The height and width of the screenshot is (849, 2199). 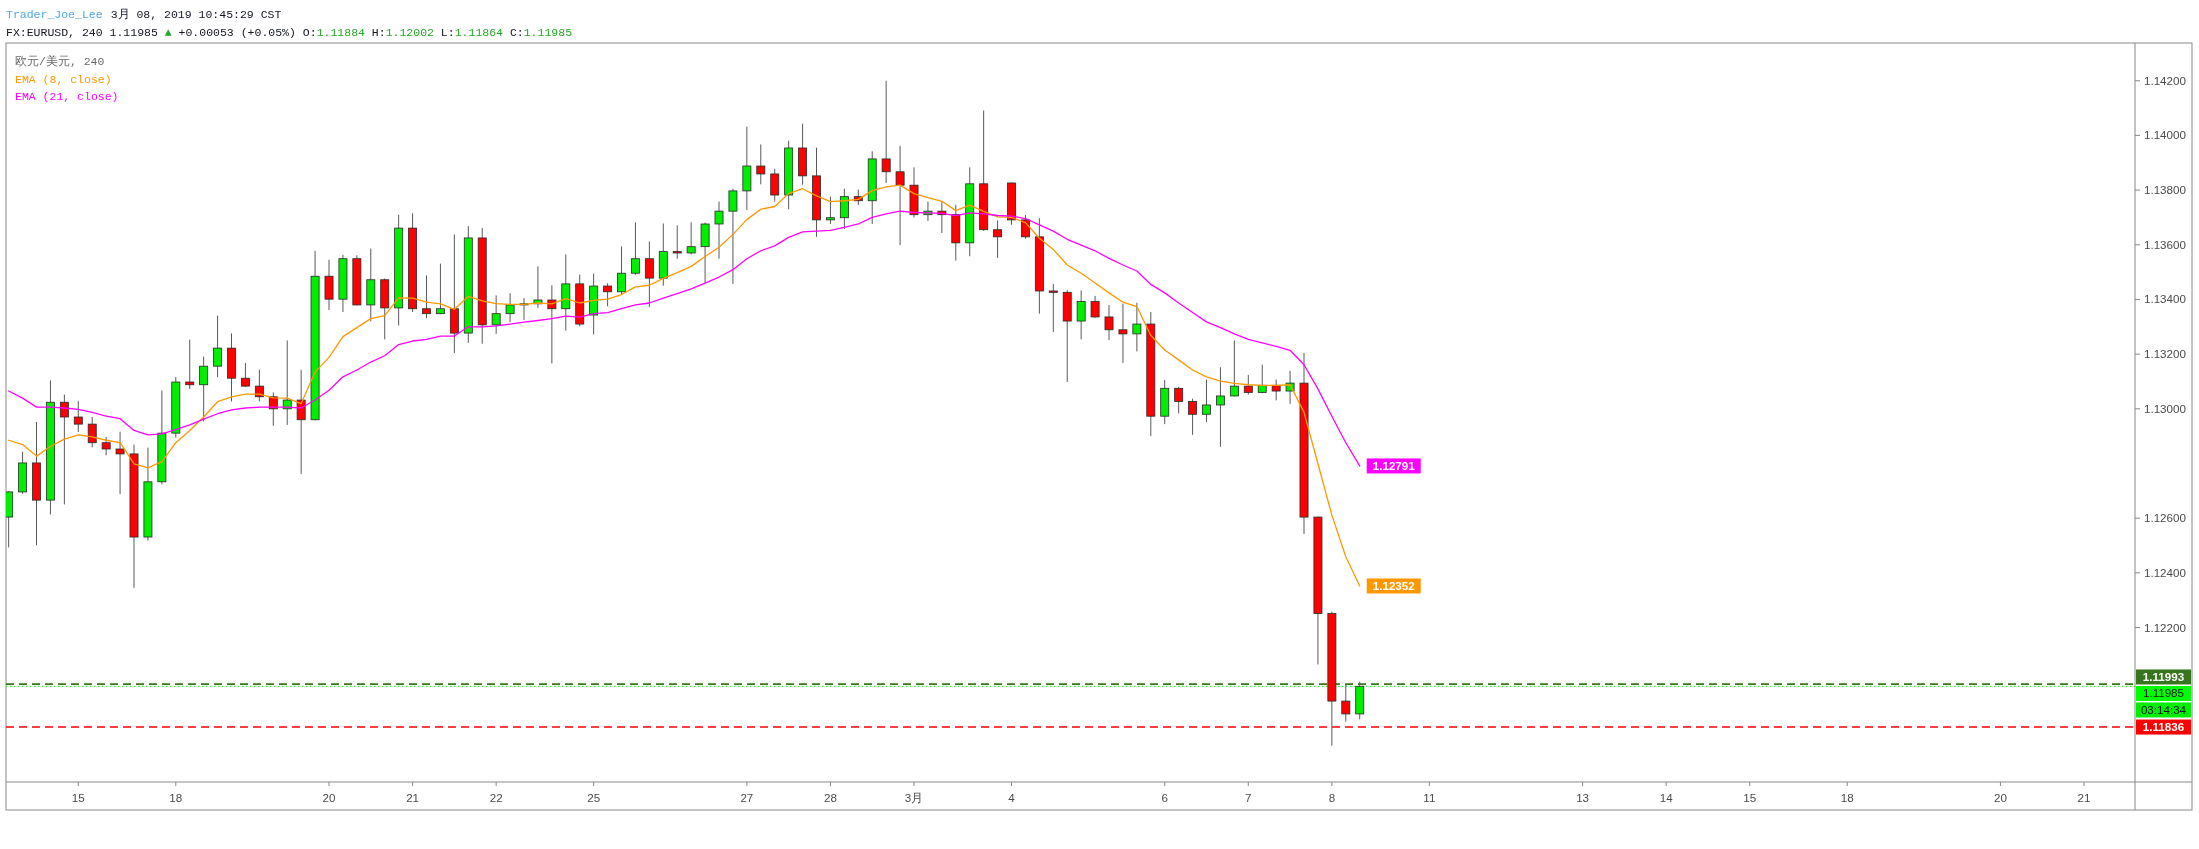 What do you see at coordinates (1394, 465) in the screenshot?
I see `data-label: 1.12791` at bounding box center [1394, 465].